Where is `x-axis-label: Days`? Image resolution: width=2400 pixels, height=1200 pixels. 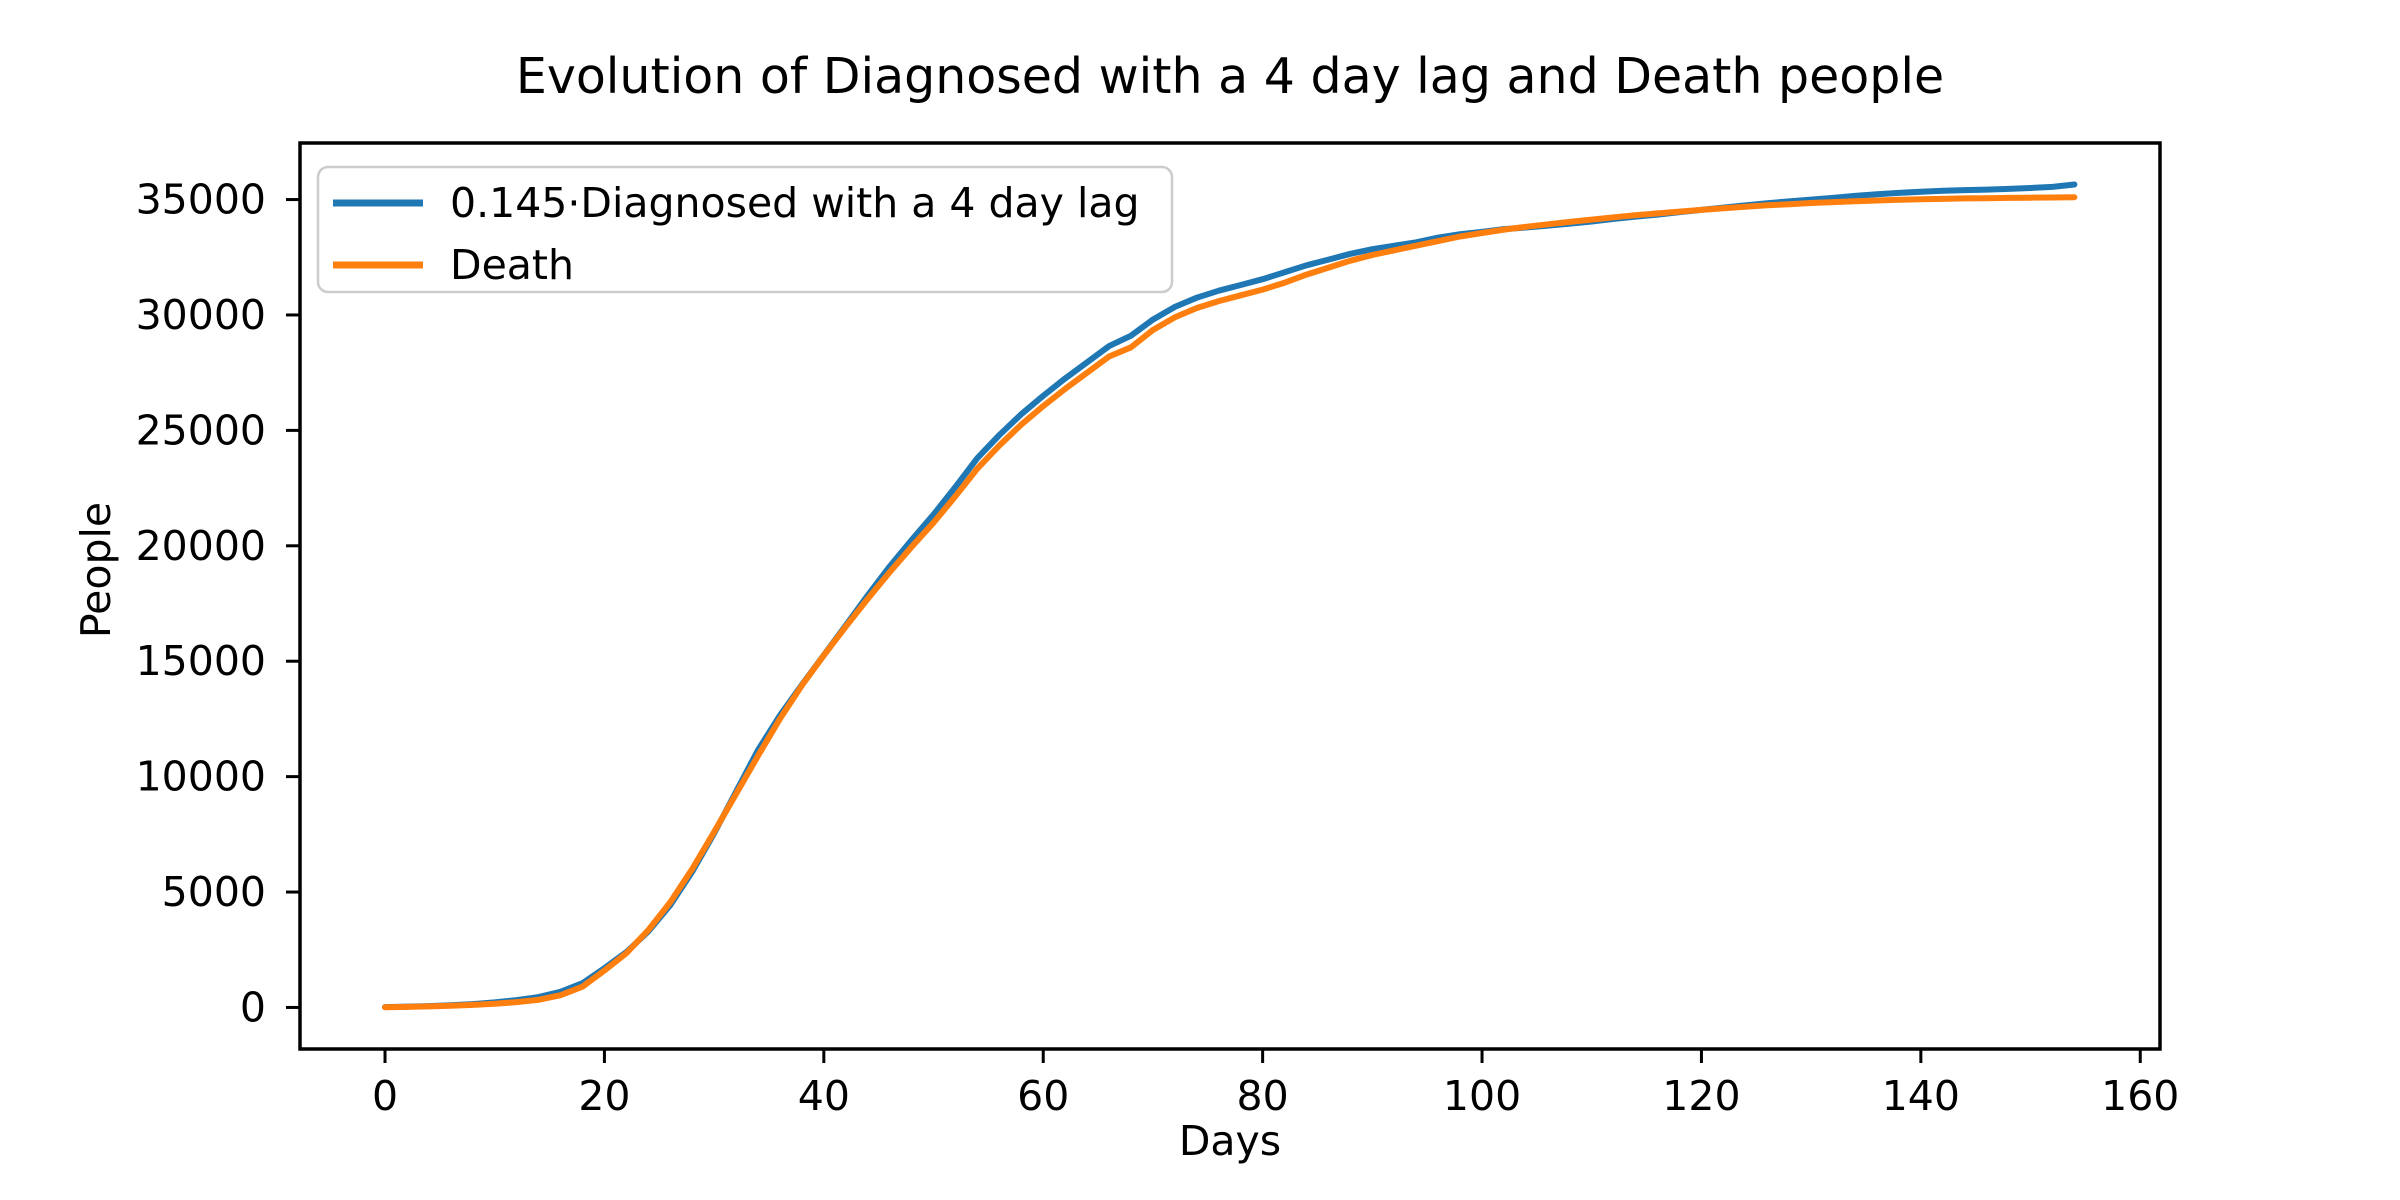
x-axis-label: Days is located at coordinates (1230, 1141).